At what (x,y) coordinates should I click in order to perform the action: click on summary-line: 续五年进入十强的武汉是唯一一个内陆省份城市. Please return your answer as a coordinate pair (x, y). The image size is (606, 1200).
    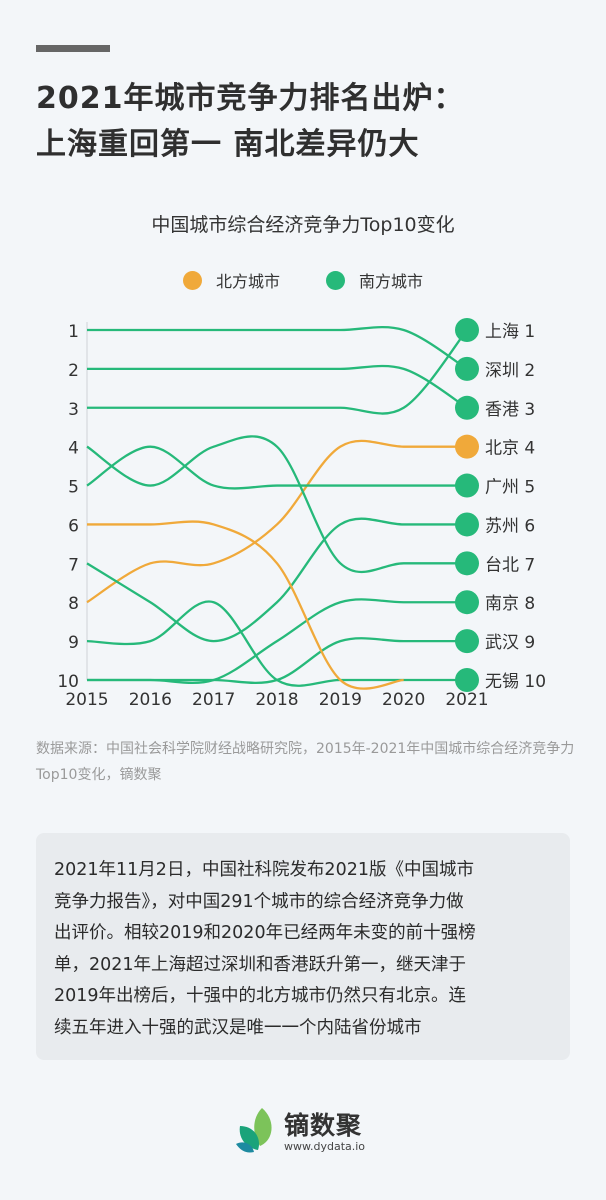
    Looking at the image, I should click on (238, 1027).